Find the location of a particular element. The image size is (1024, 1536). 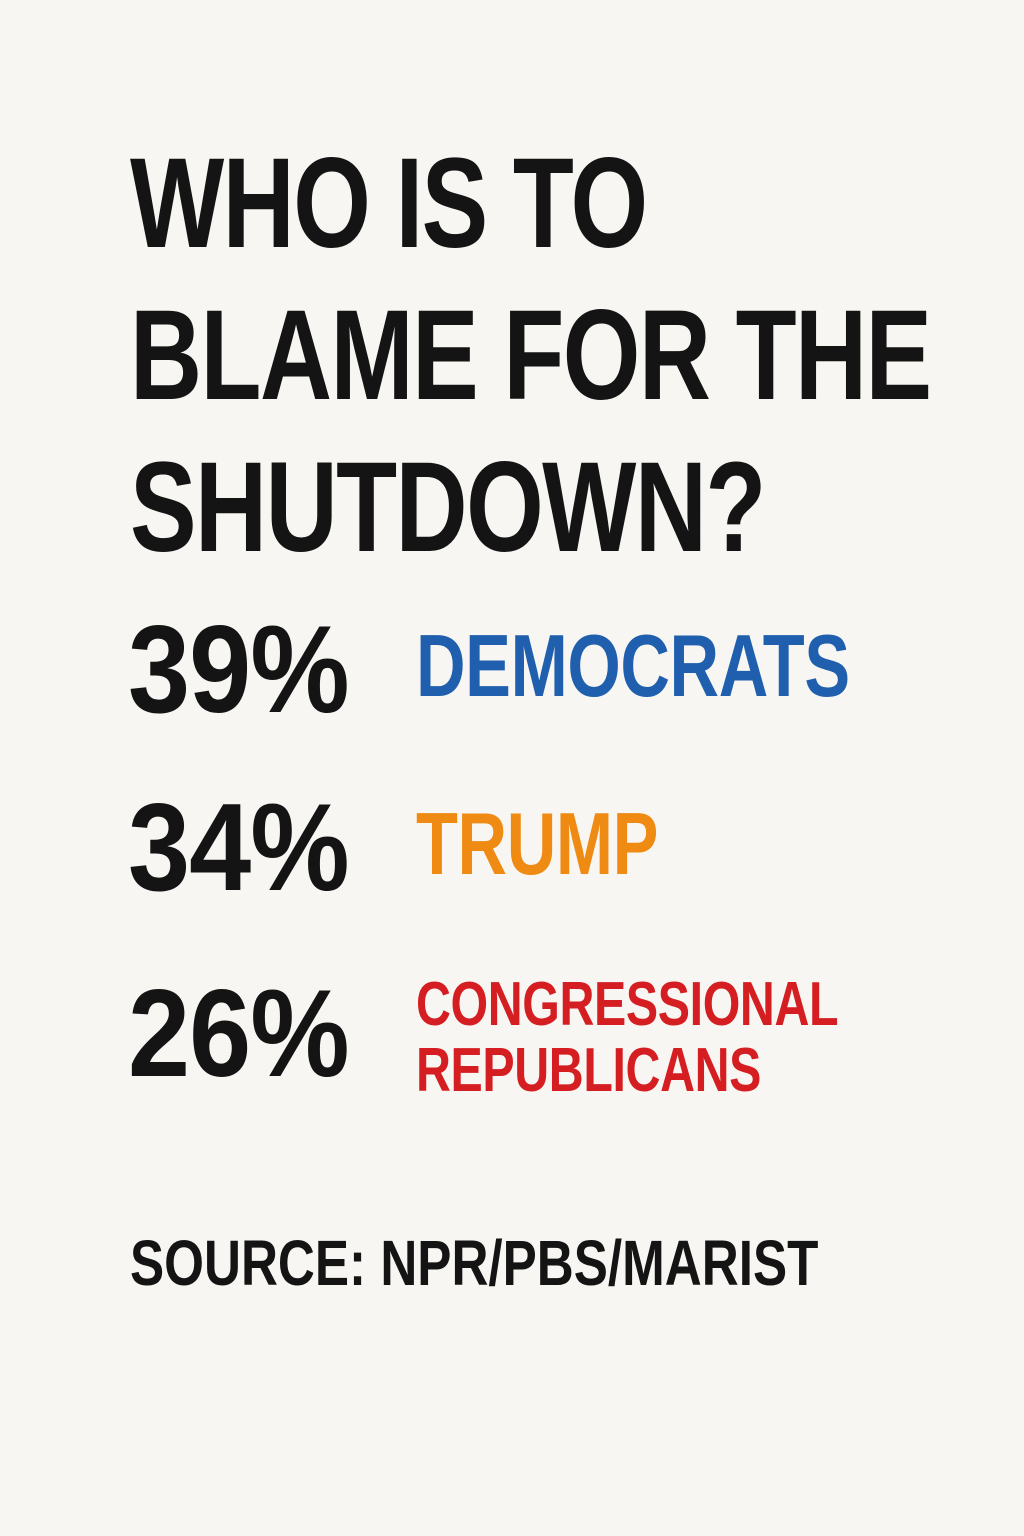

headline-line-1: WHO IS TO is located at coordinates (389, 203).